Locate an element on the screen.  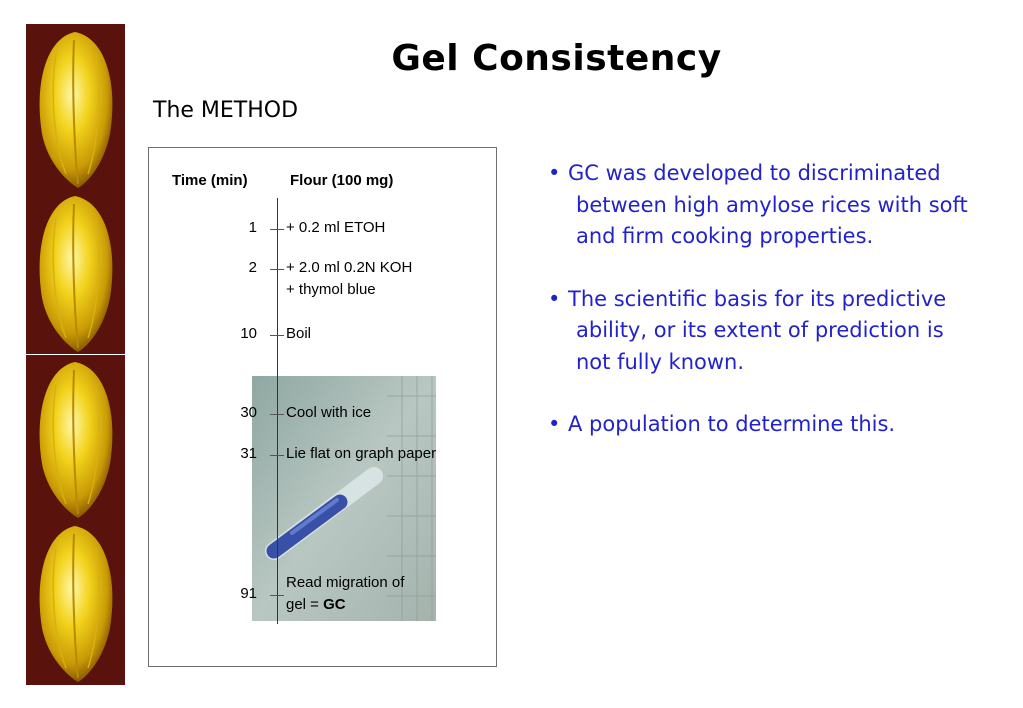
step-description: + 0.2 ml ETOH is located at coordinates (335, 228).